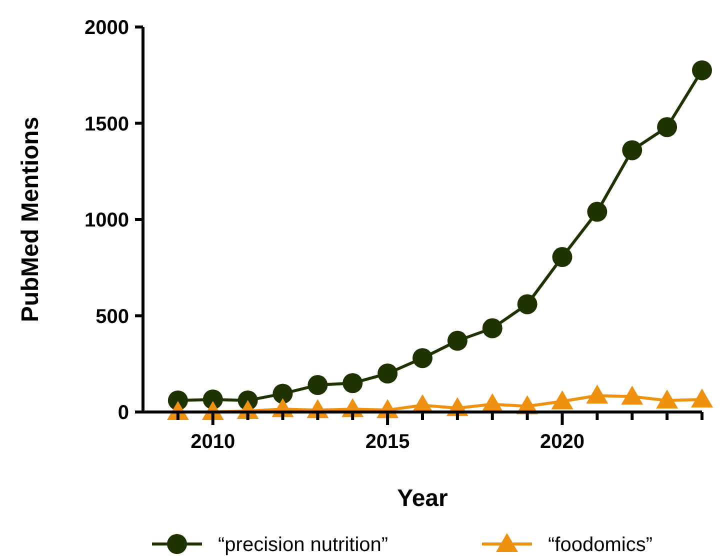 The image size is (726, 556). What do you see at coordinates (303, 545) in the screenshot?
I see `legend-label: “precision nutrition”` at bounding box center [303, 545].